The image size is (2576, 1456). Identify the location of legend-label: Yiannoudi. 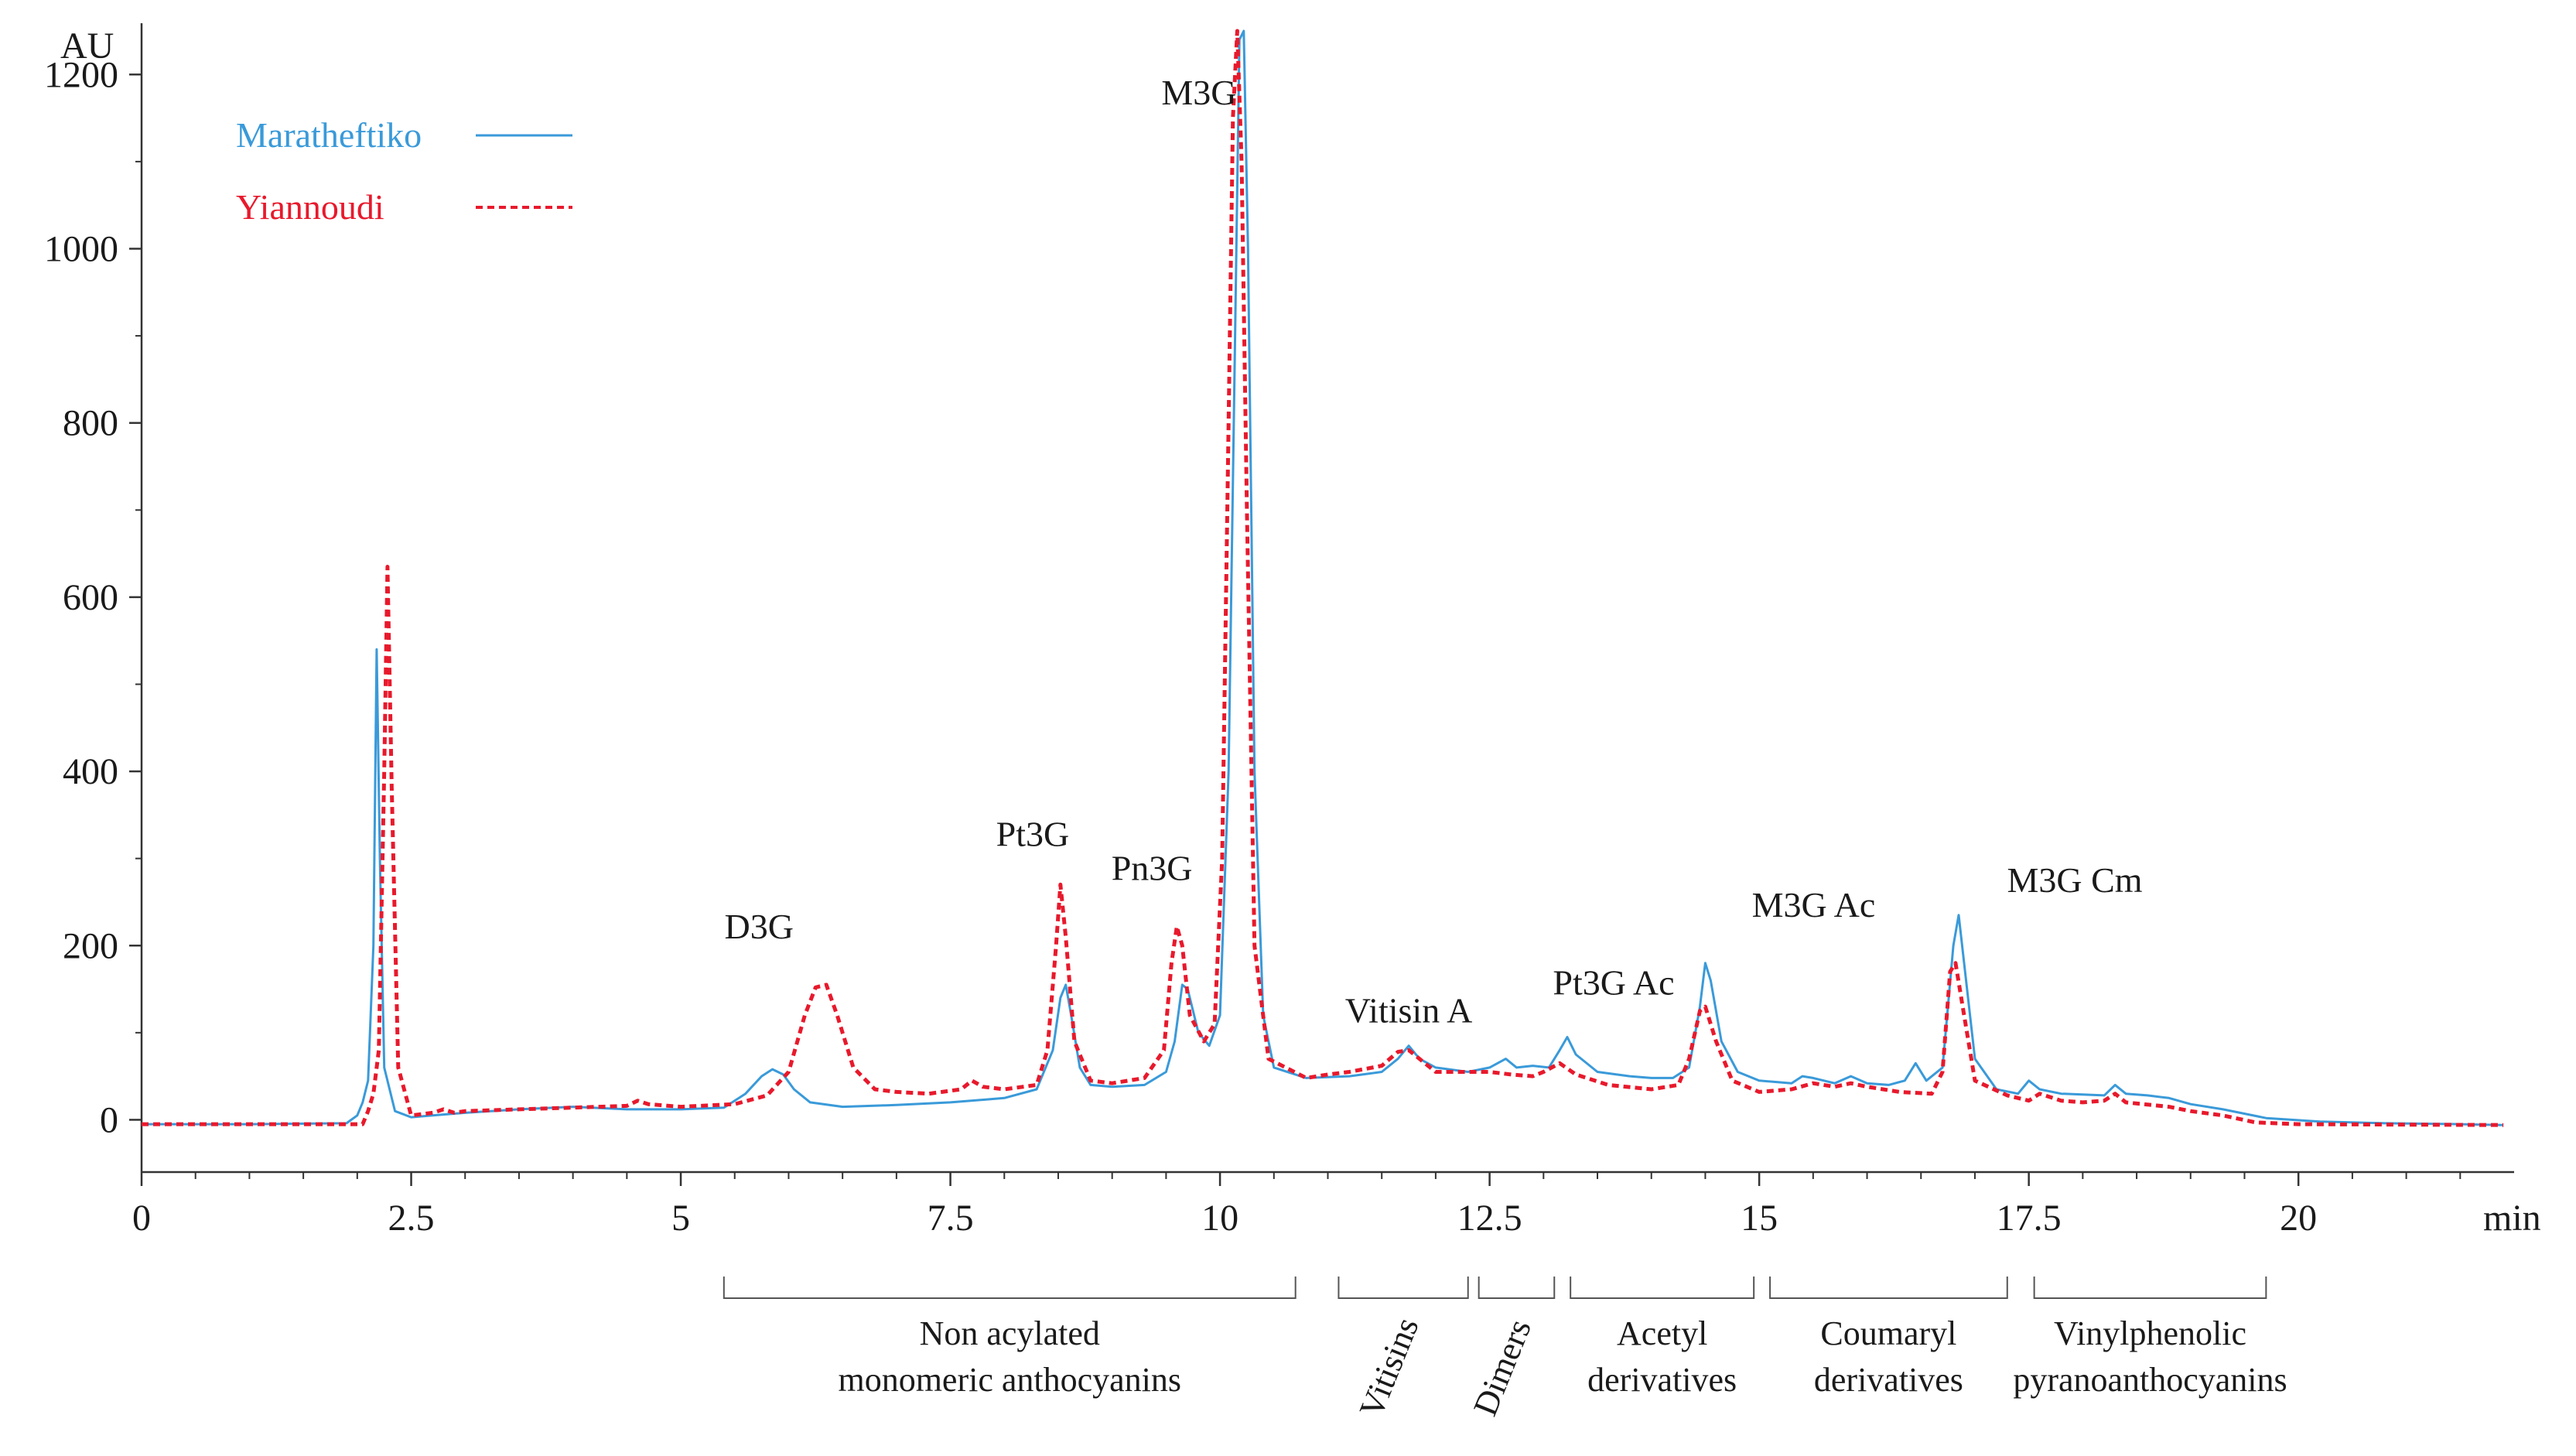
(310, 207).